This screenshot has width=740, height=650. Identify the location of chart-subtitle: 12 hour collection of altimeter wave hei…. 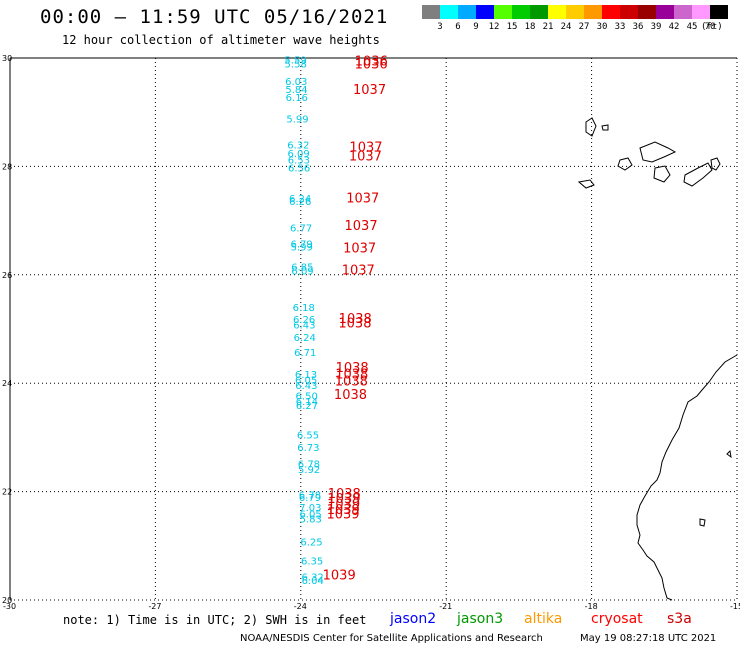
(221, 40).